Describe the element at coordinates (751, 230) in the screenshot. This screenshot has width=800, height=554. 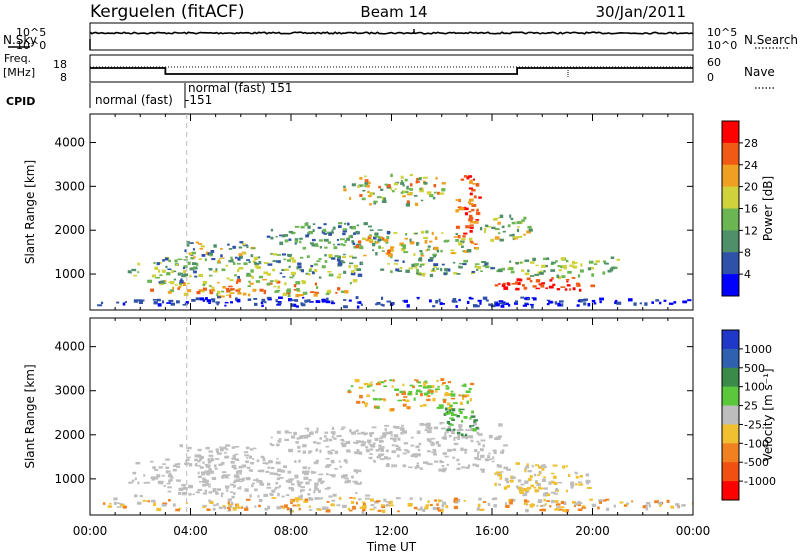
I see `power-colorbar-tick-label: 12` at that location.